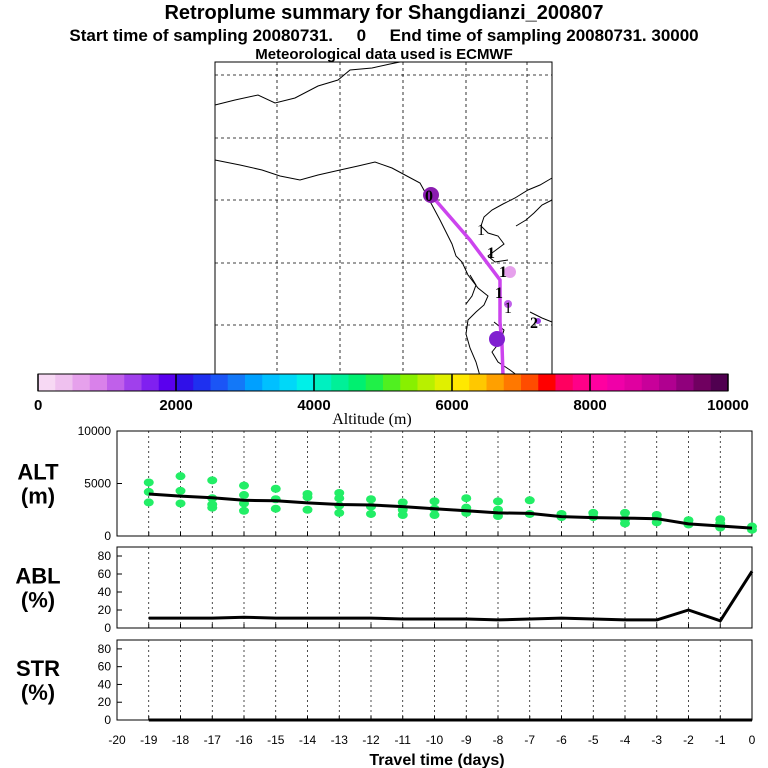 The height and width of the screenshot is (768, 768). What do you see at coordinates (450, 511) in the screenshot?
I see `series-line-alt` at bounding box center [450, 511].